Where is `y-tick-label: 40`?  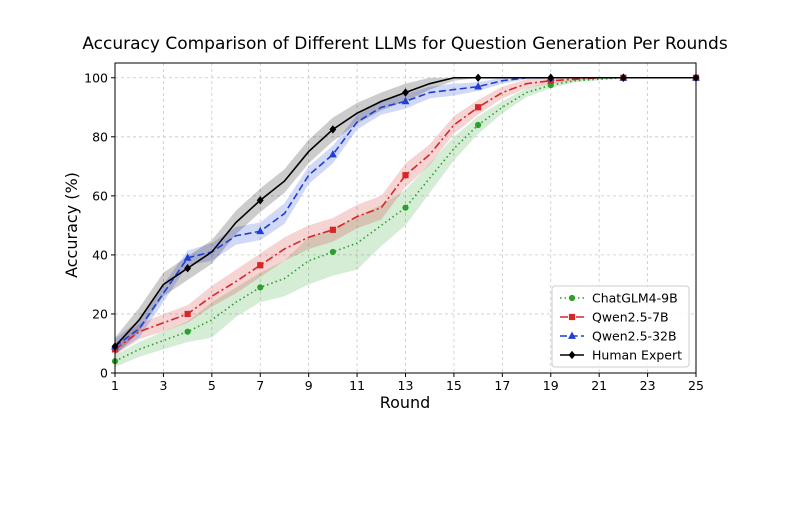
y-tick-label: 40 is located at coordinates (100, 254).